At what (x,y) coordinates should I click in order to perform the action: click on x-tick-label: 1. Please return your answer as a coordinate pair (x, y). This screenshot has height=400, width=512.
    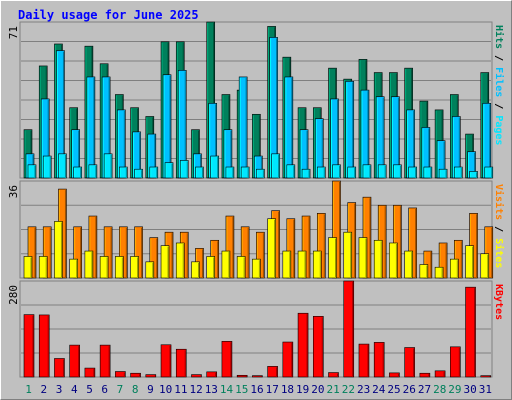
    Looking at the image, I should click on (28, 389).